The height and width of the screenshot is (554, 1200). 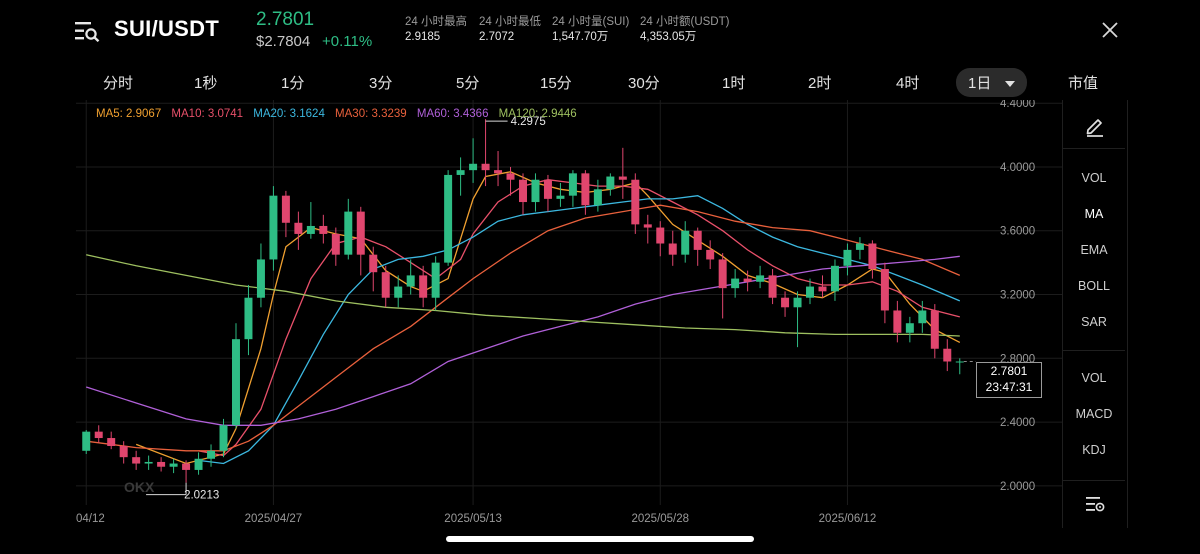 What do you see at coordinates (1095, 126) in the screenshot?
I see `draw-pen-icon` at bounding box center [1095, 126].